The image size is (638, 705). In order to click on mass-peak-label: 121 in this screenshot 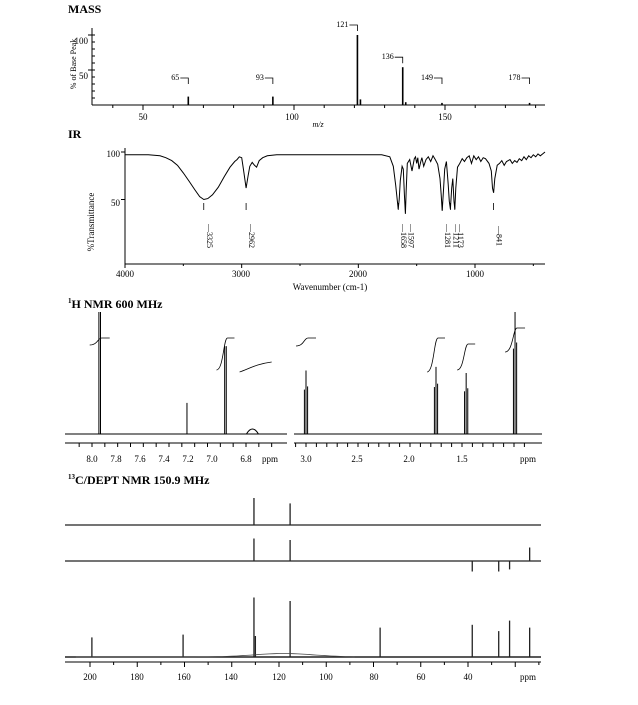, I will do `click(342, 24)`.